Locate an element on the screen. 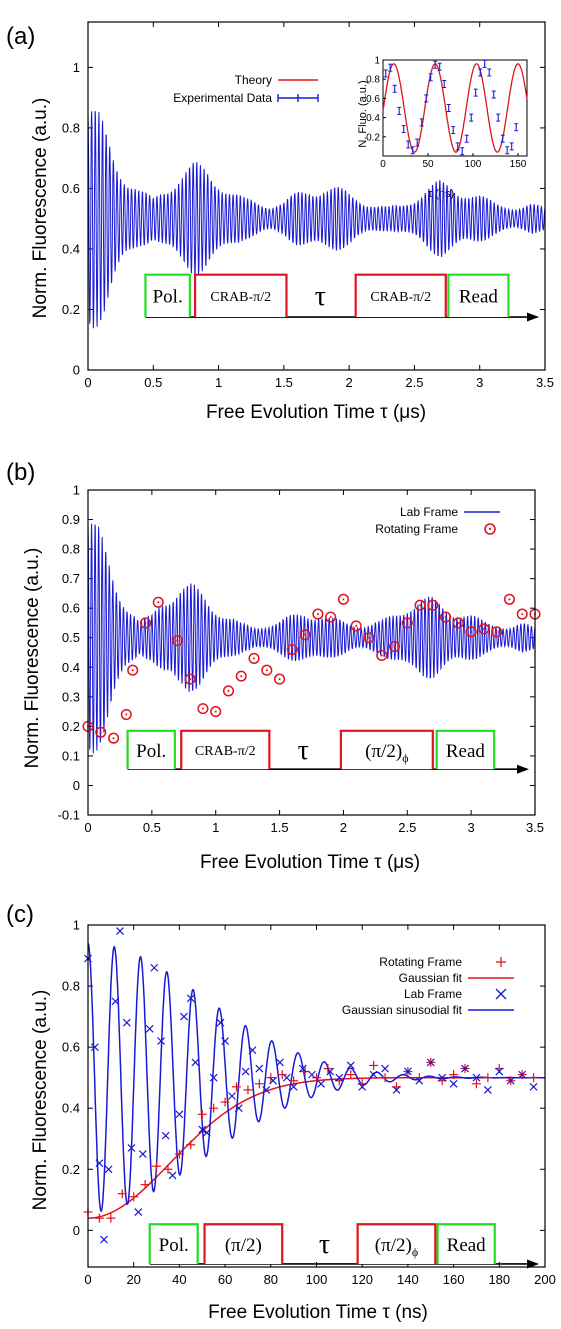  pulse-label-read: Read is located at coordinates (466, 751).